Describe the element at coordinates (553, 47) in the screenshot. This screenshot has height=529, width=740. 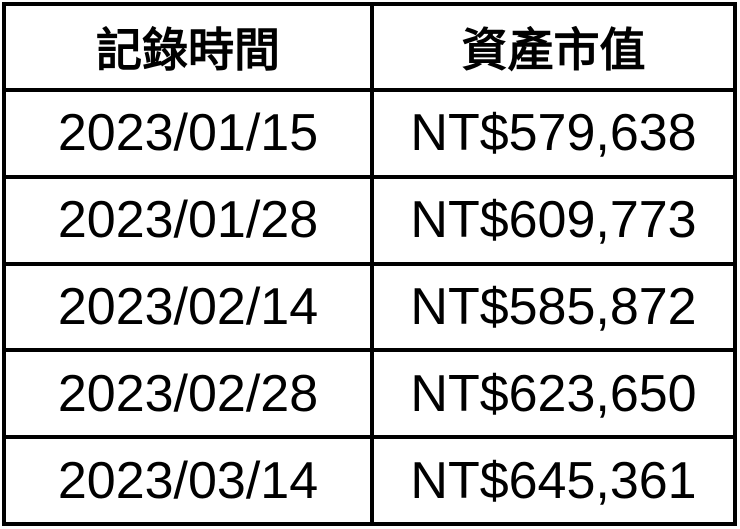
I see `header-asset-value: 資產市值` at that location.